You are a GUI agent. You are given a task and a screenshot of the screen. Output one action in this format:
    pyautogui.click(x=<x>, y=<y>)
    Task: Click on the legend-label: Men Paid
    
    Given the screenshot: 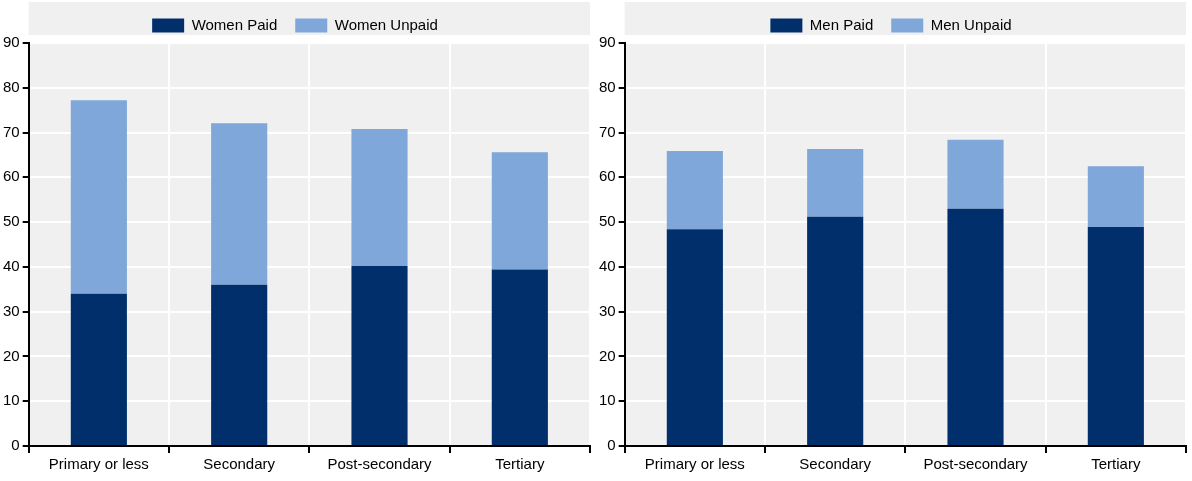 What is the action you would take?
    pyautogui.click(x=841, y=24)
    